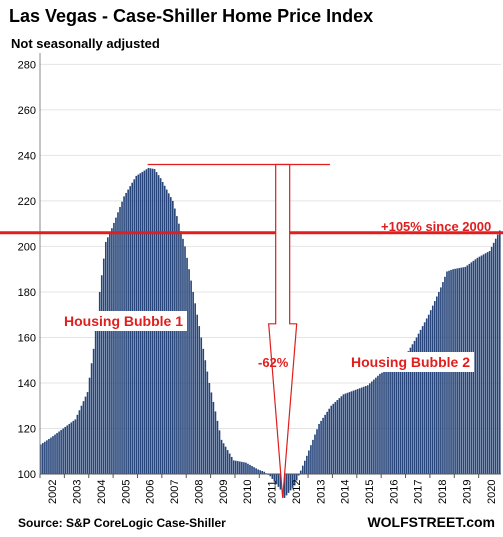 This screenshot has height=537, width=503. What do you see at coordinates (27, 384) in the screenshot?
I see `y-tick-label: 140` at bounding box center [27, 384].